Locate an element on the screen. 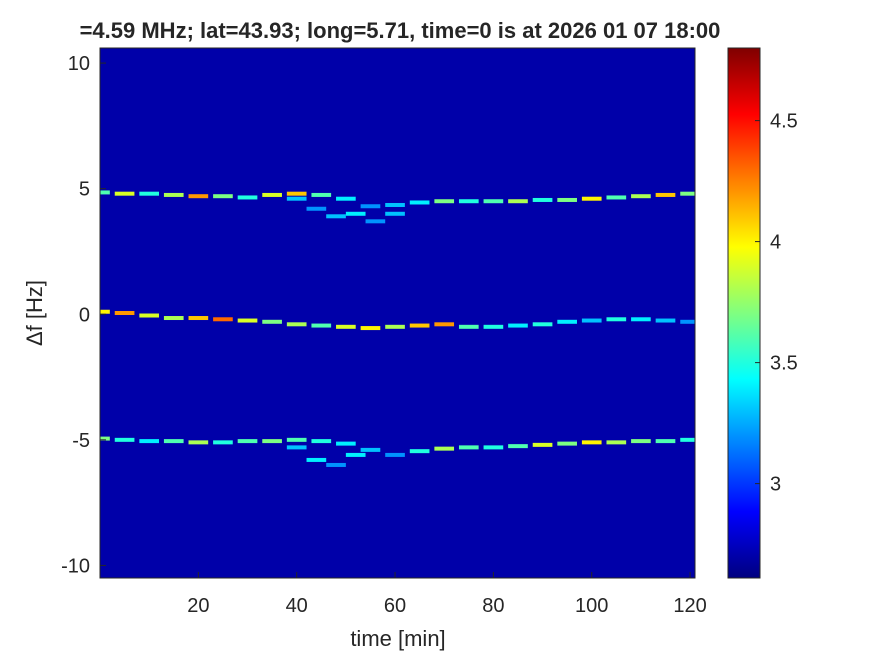 The height and width of the screenshot is (661, 875). colorbar-tick-label: 4.5 is located at coordinates (784, 122).